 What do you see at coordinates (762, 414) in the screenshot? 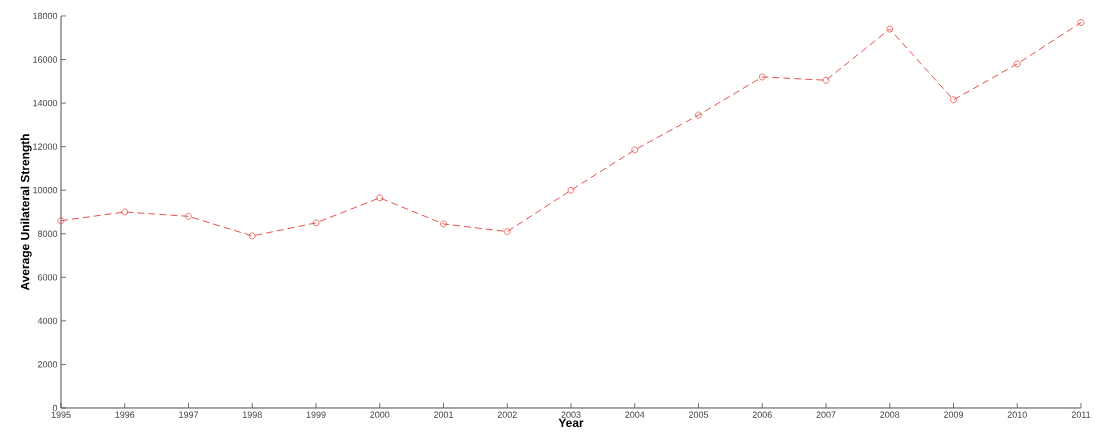
I see `x-tick-label: 2006` at bounding box center [762, 414].